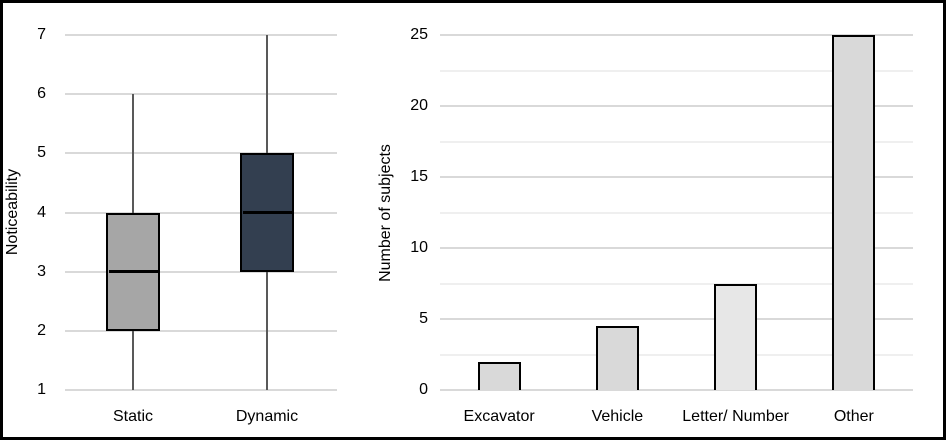 Image resolution: width=946 pixels, height=440 pixels. I want to click on y-tick-label: 4, so click(41, 212).